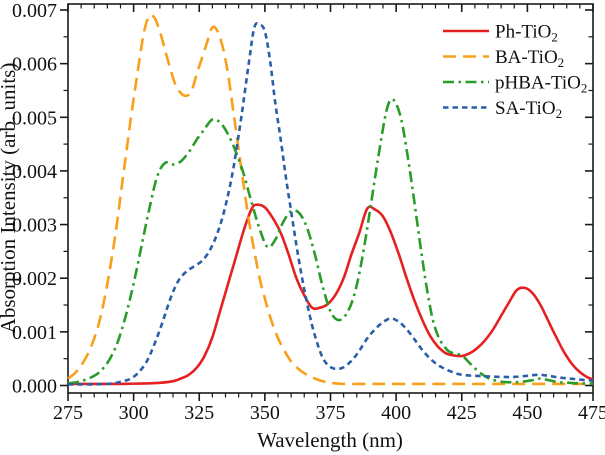 The height and width of the screenshot is (455, 605). I want to click on legend-label-sa-tio2: SA-TiO2, so click(528, 109).